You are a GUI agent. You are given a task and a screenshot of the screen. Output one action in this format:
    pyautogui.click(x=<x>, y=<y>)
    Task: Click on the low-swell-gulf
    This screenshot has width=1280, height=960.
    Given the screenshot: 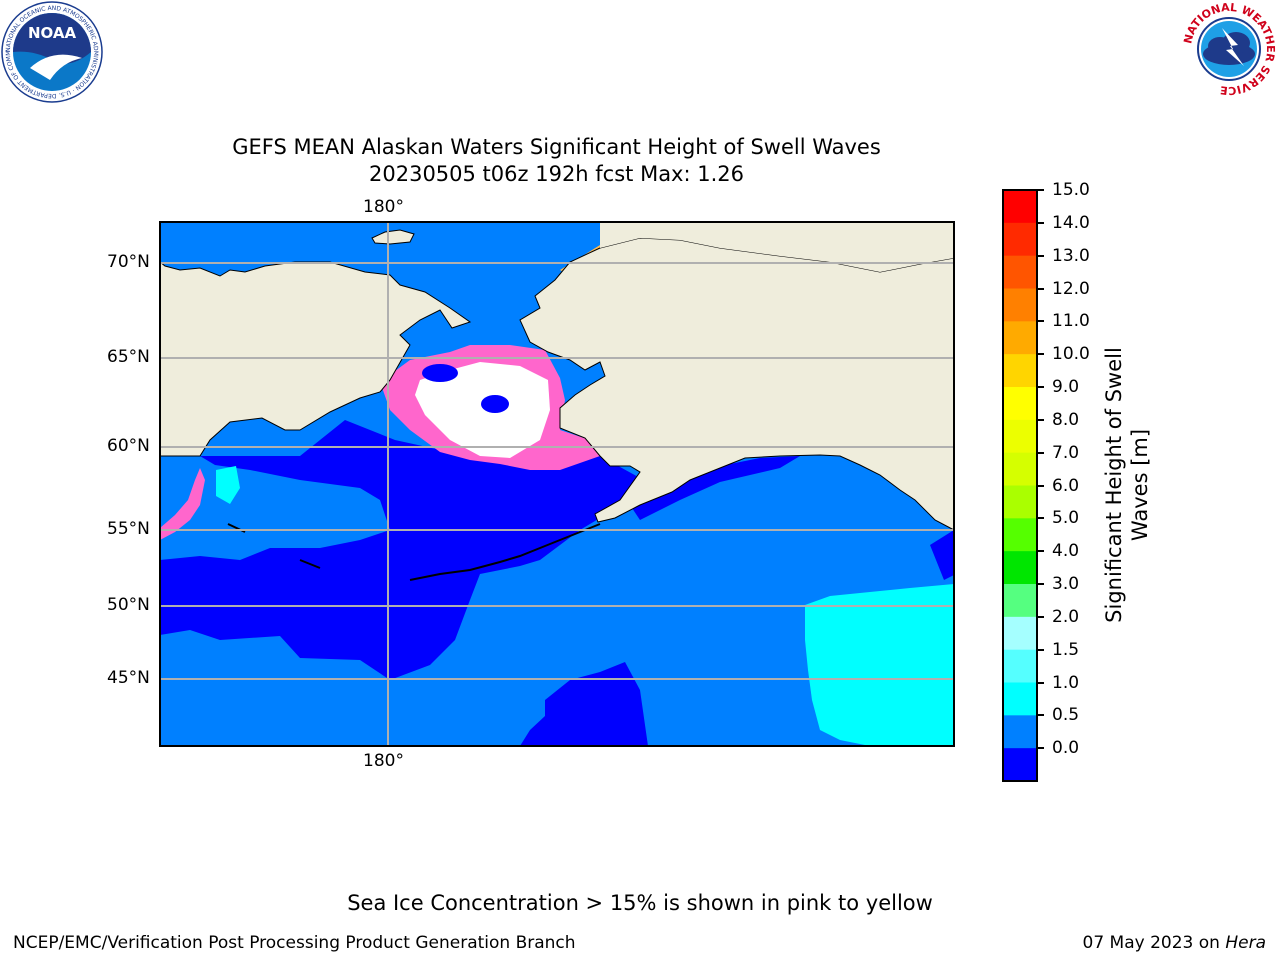 What is the action you would take?
    pyautogui.click(x=715, y=488)
    